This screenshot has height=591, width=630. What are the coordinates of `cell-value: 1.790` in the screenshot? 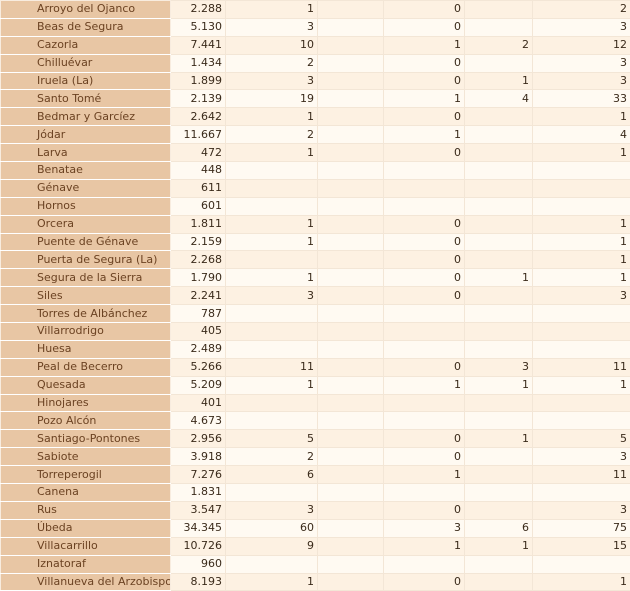 It's located at (198, 278).